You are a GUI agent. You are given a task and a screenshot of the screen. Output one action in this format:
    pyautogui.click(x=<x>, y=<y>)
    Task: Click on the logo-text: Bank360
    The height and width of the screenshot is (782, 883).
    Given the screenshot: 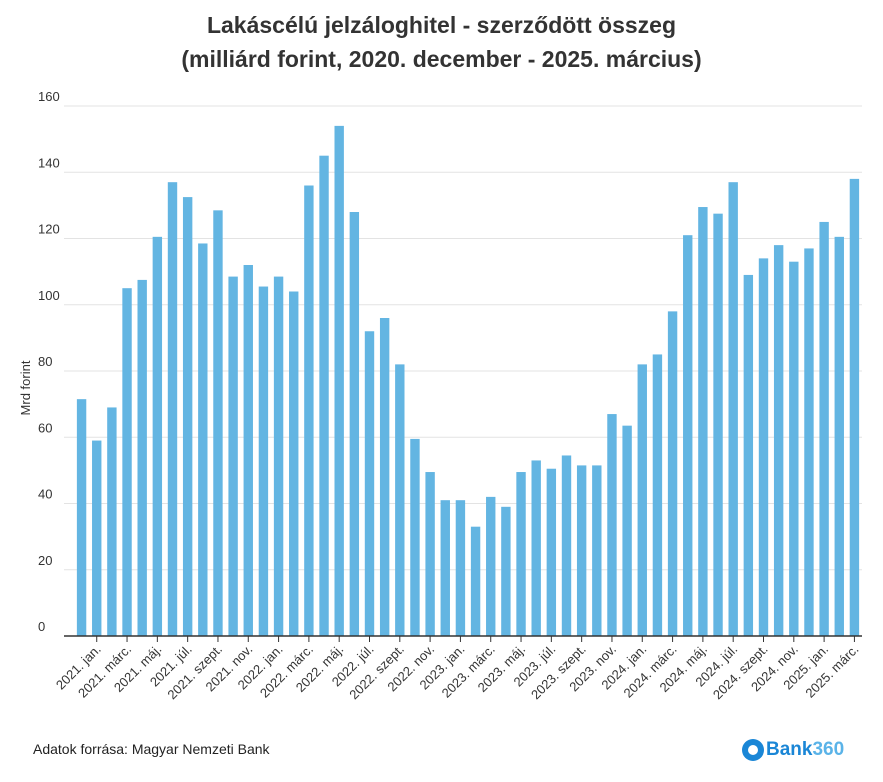 What is the action you would take?
    pyautogui.click(x=805, y=750)
    